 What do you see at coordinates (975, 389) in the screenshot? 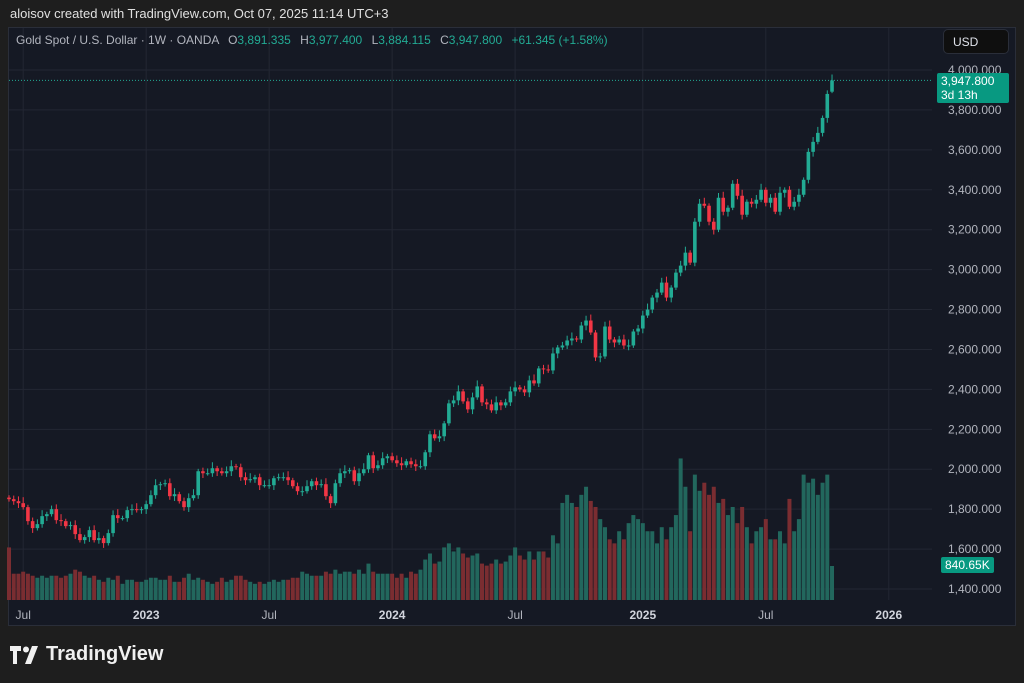
I see `price-axis-label: 2,400.000` at bounding box center [975, 389].